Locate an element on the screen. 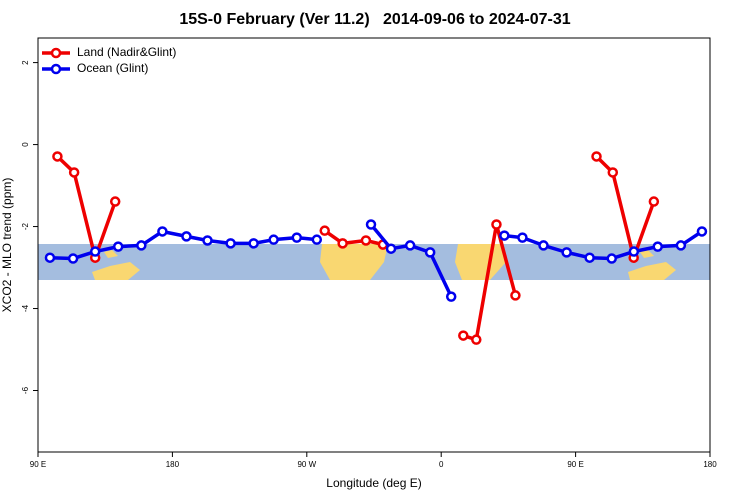 The image size is (750, 500). y-tick-label: -4 is located at coordinates (25, 308).